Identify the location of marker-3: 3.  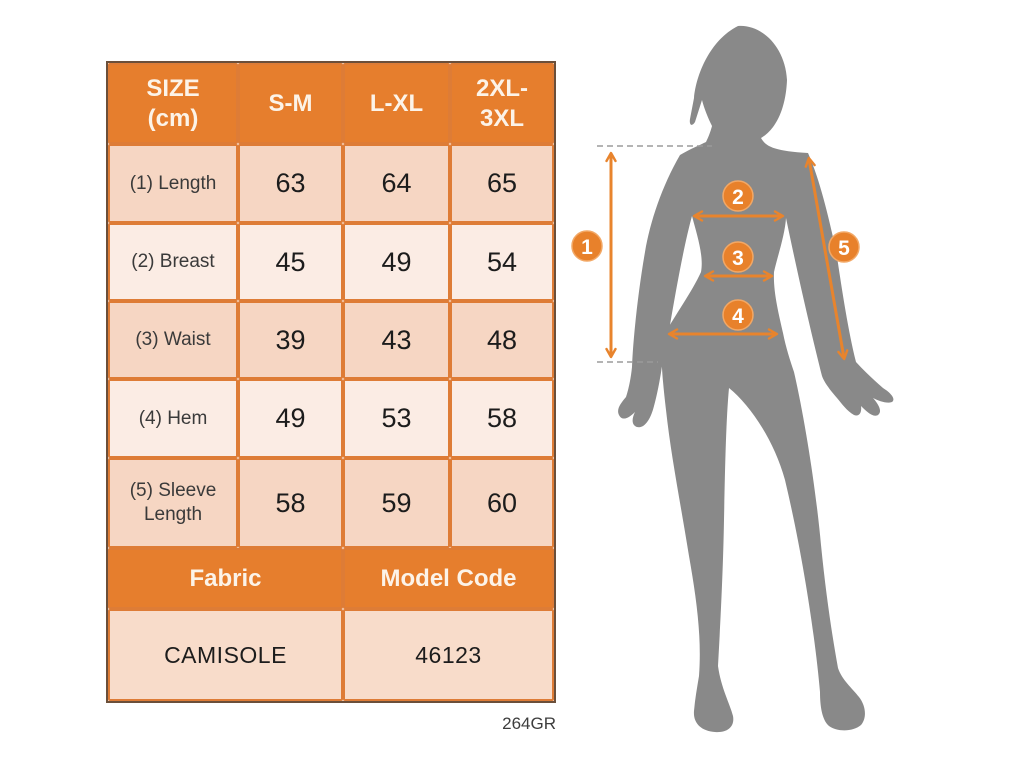
(738, 257).